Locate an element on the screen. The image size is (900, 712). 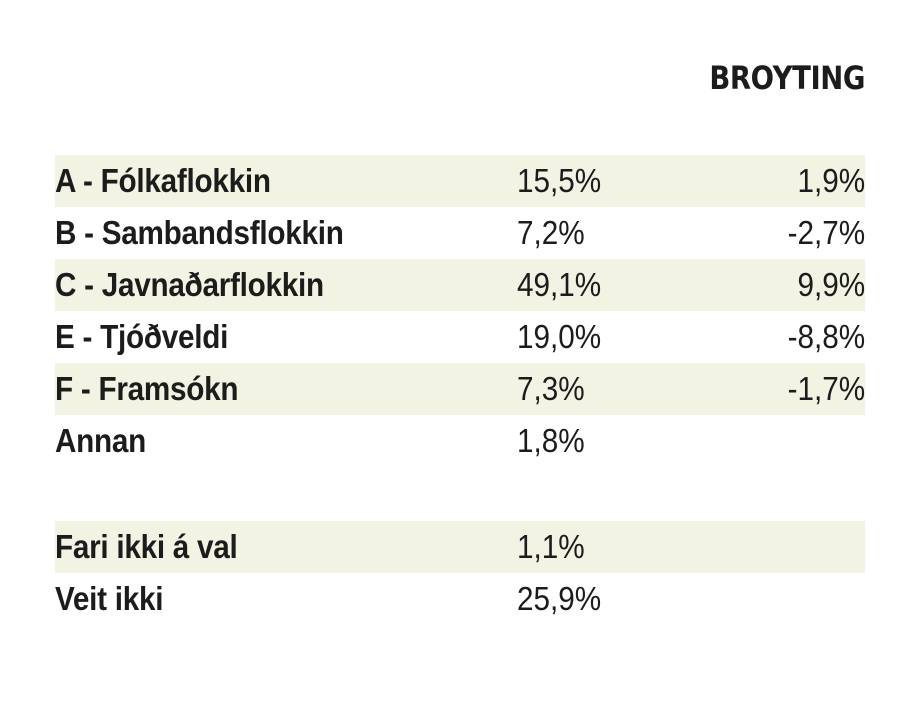
table-row: E - Tjóðveldi 19,0% -8,8% is located at coordinates (460, 337).